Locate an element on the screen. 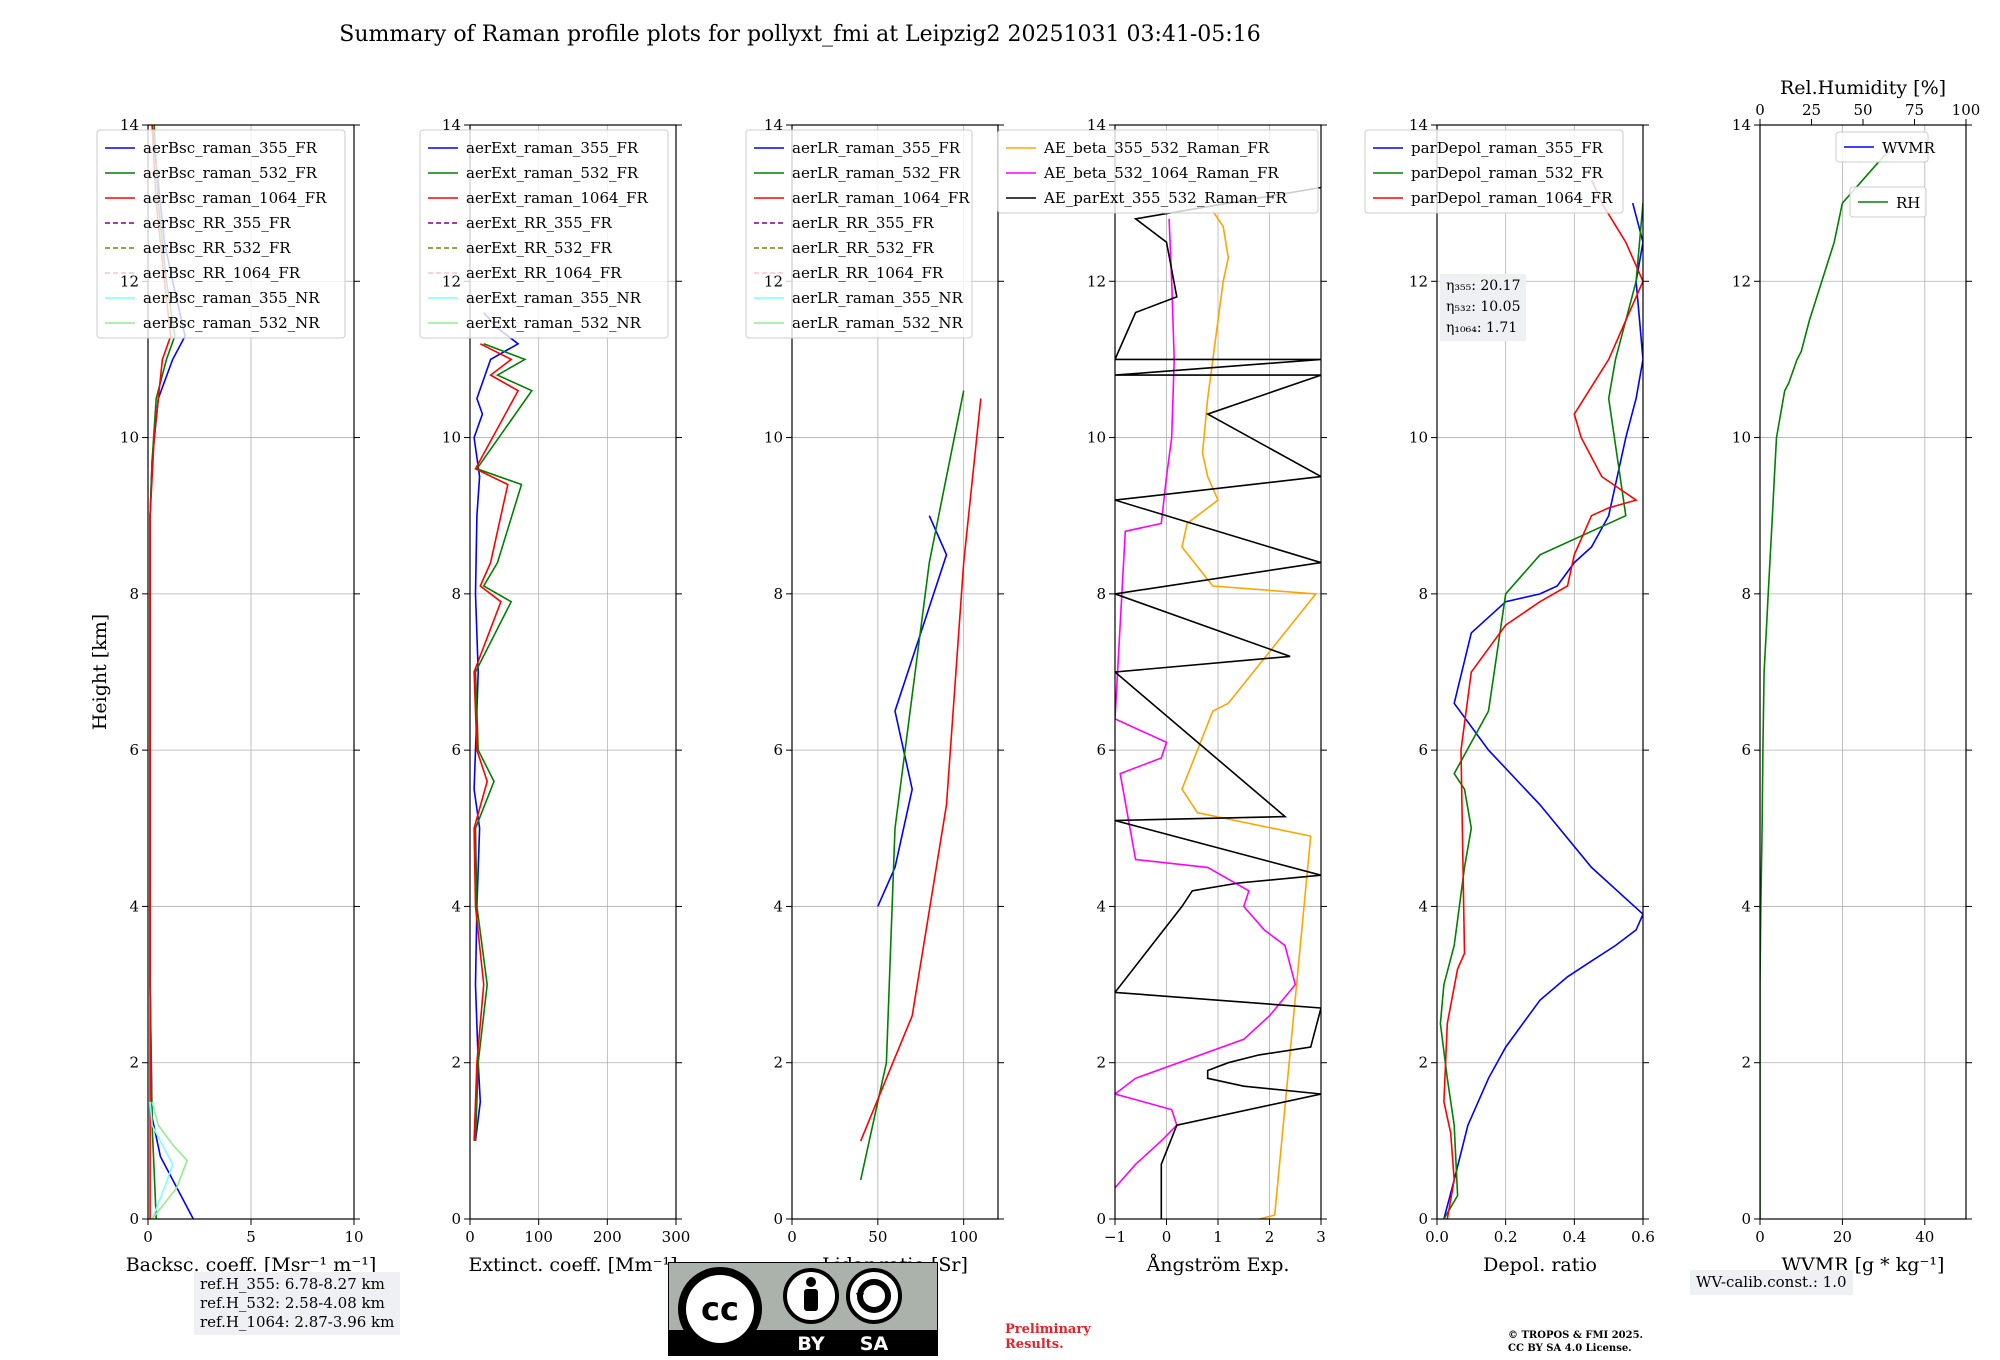 The image size is (2000, 1360). legend-label: aerBsc_raman_355_FR is located at coordinates (230, 148).